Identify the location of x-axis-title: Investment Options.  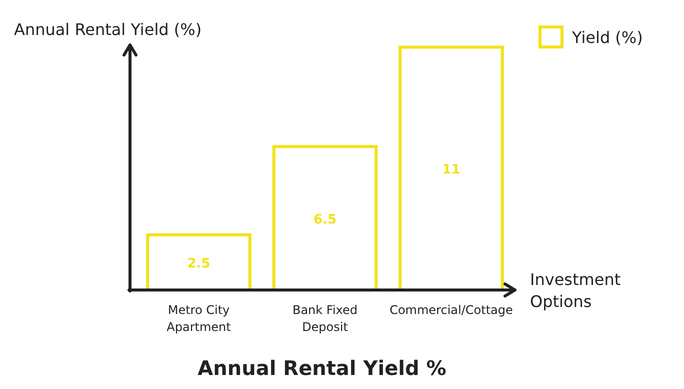
(575, 290).